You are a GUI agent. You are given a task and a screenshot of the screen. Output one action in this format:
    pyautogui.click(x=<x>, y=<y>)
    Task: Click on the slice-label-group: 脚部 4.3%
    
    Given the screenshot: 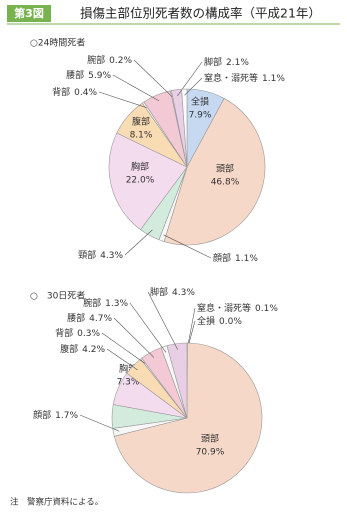 What is the action you would take?
    pyautogui.click(x=172, y=292)
    